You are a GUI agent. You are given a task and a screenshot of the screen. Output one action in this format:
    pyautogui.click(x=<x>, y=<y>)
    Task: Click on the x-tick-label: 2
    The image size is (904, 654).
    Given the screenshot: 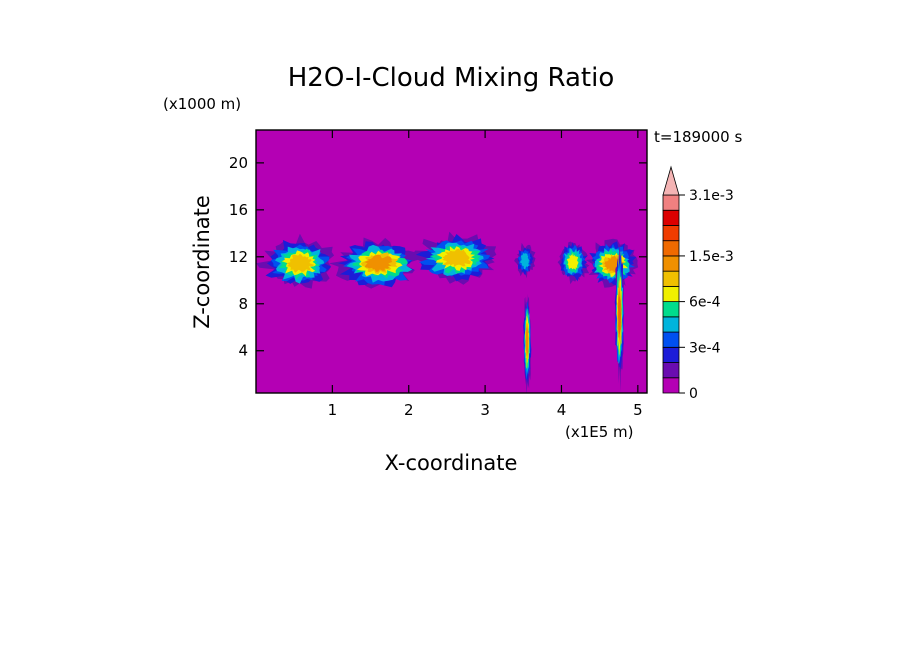 What is the action you would take?
    pyautogui.click(x=409, y=410)
    